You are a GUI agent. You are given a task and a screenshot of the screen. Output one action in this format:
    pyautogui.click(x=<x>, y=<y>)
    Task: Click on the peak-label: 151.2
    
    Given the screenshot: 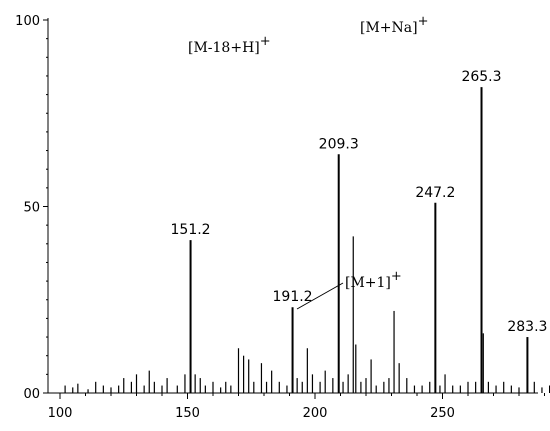 What is the action you would take?
    pyautogui.click(x=191, y=230)
    